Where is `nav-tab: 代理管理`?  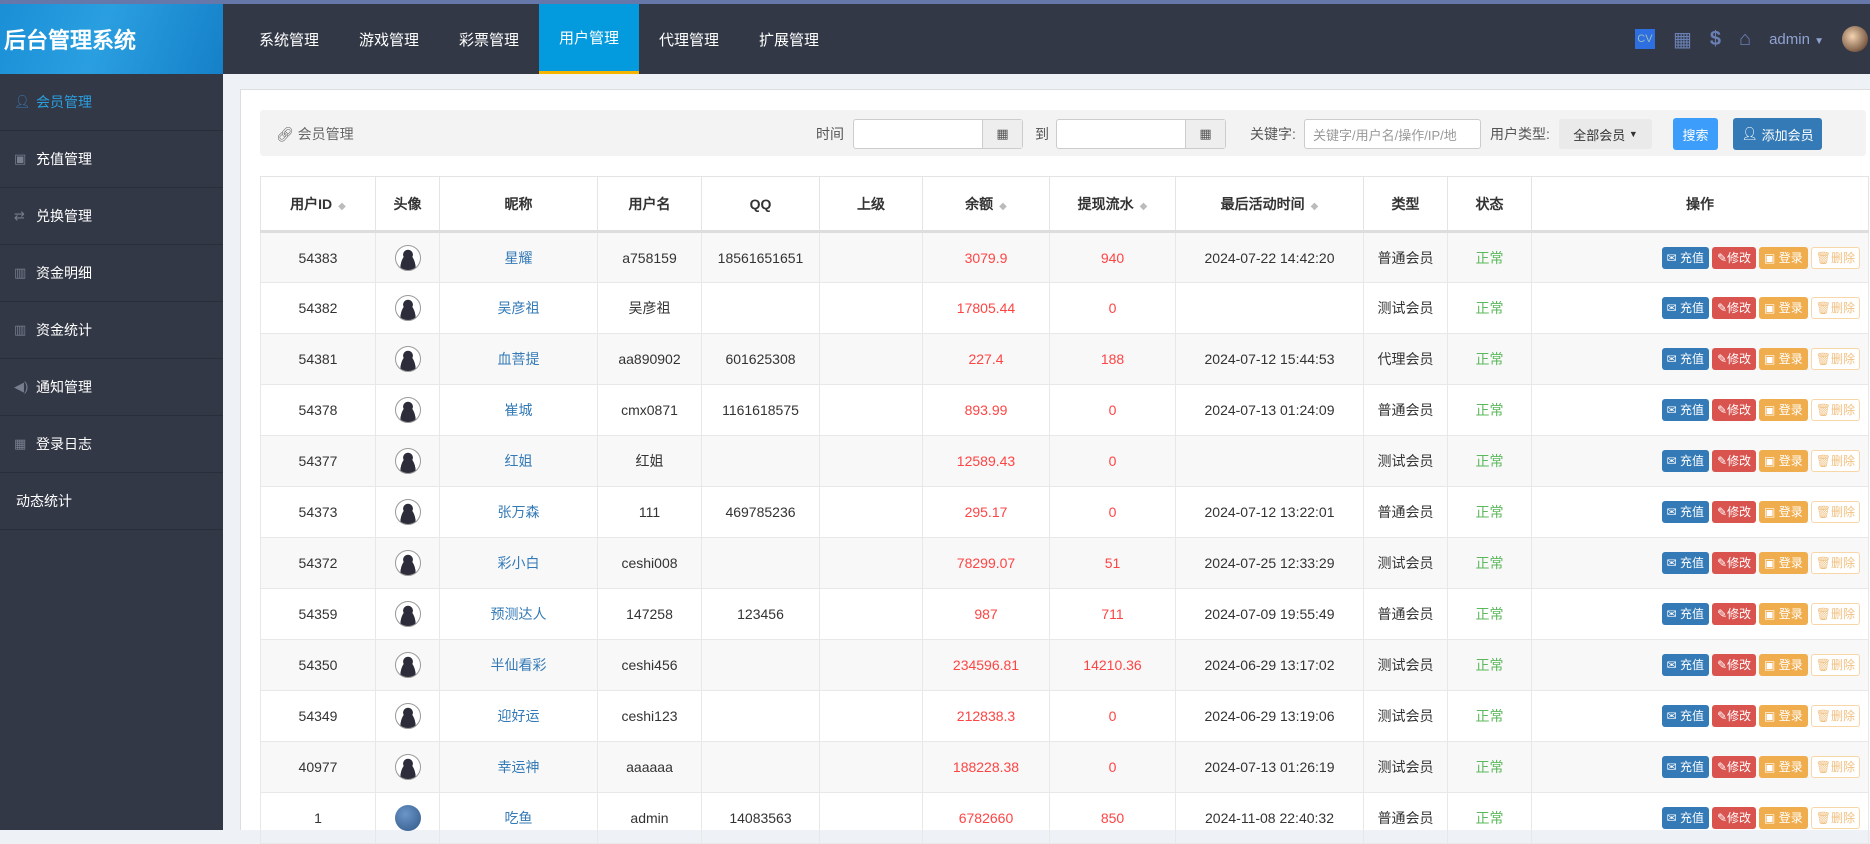 nav-tab: 代理管理 is located at coordinates (688, 40).